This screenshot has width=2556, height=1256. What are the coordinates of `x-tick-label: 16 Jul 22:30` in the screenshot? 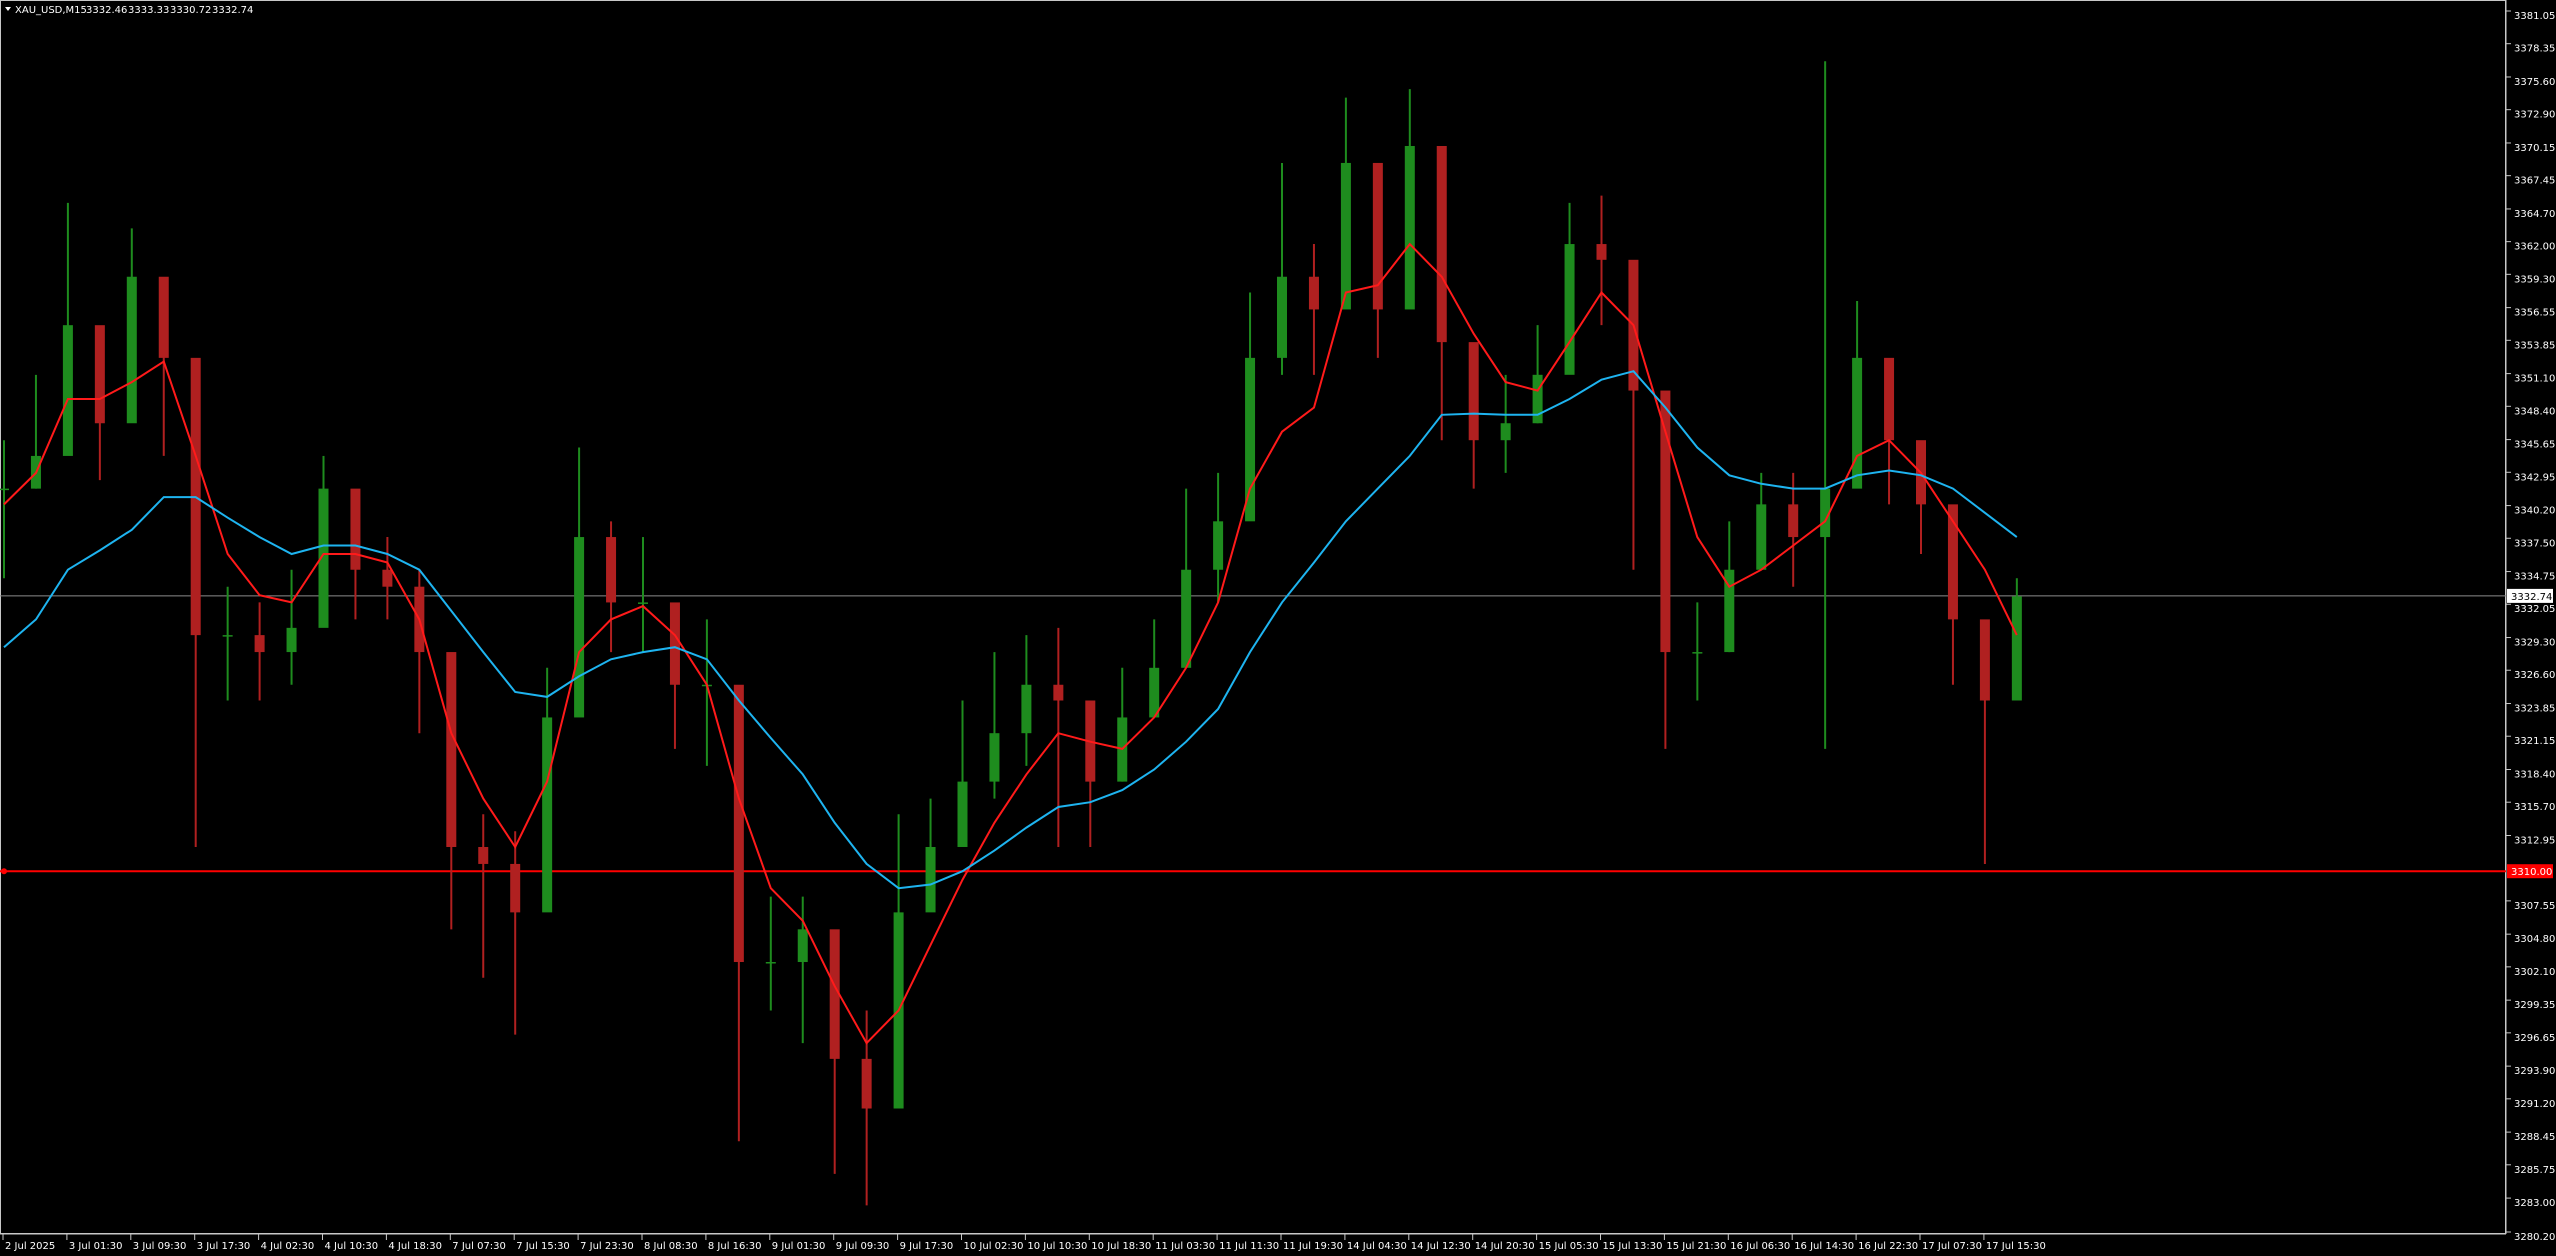 It's located at (1888, 1246).